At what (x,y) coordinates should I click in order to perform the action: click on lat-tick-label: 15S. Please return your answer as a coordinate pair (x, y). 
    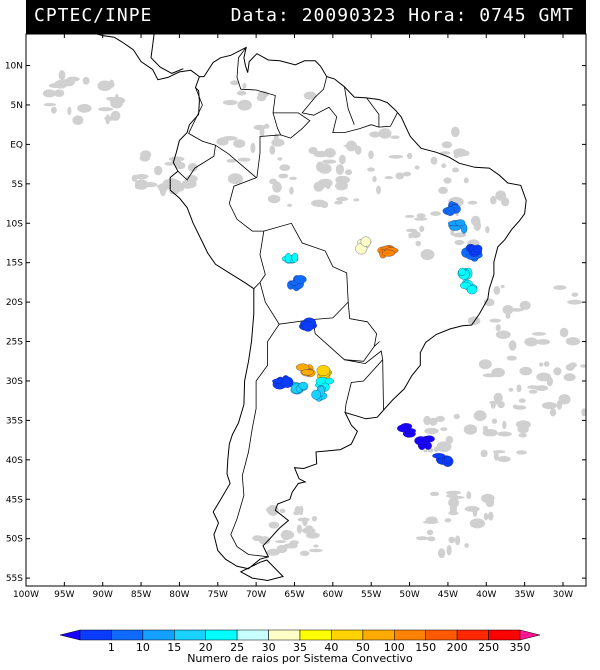
    Looking at the image, I should click on (14, 264).